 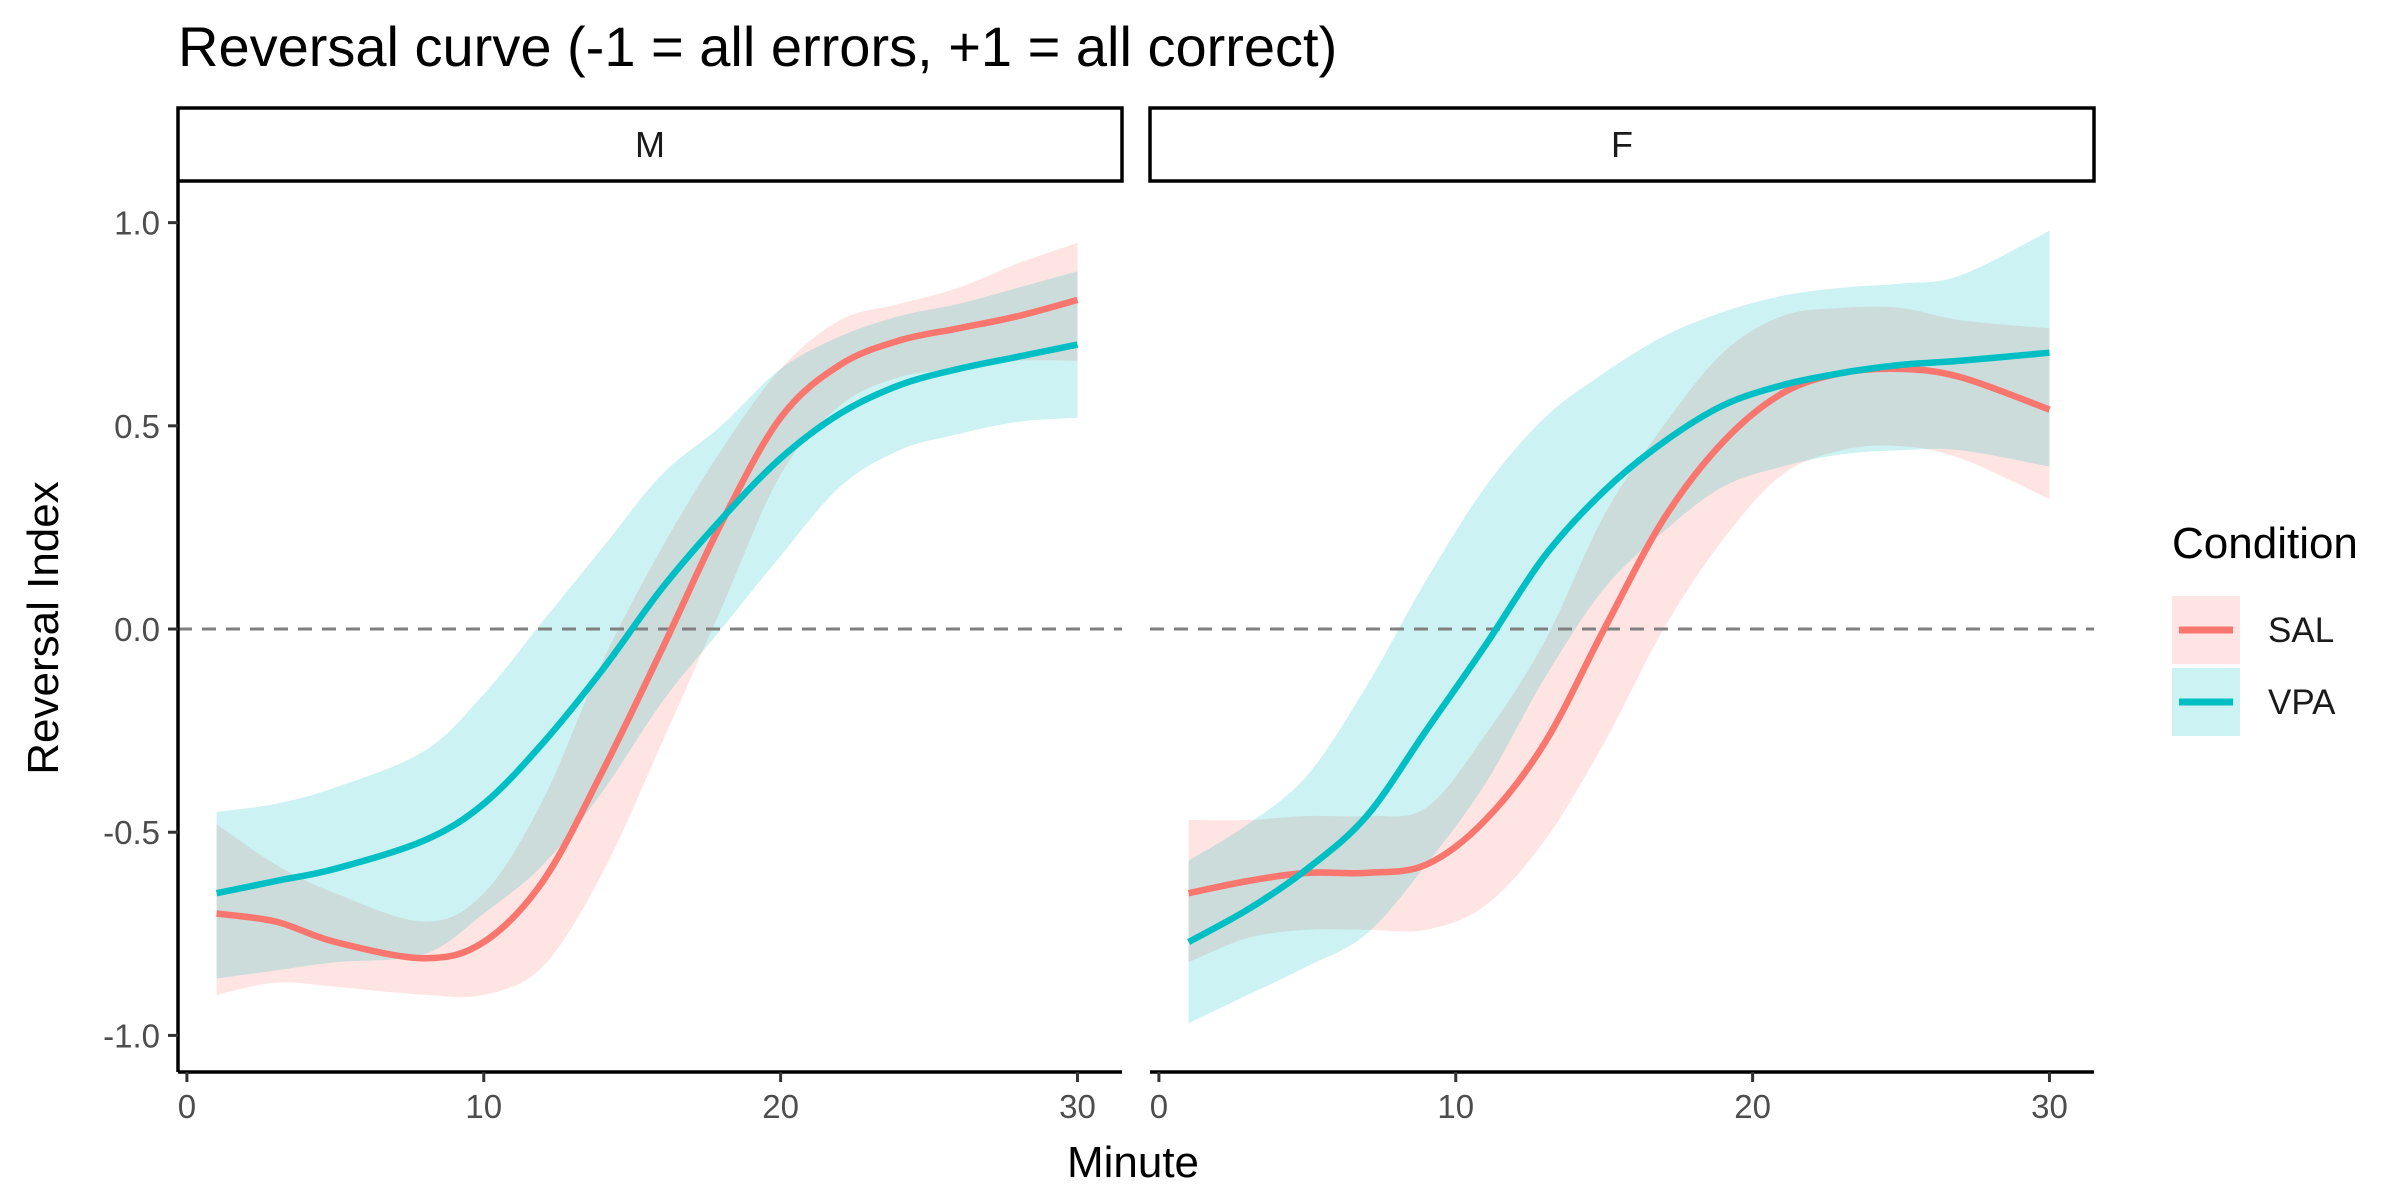 I want to click on y-tick-label: 0.5, so click(x=137, y=426).